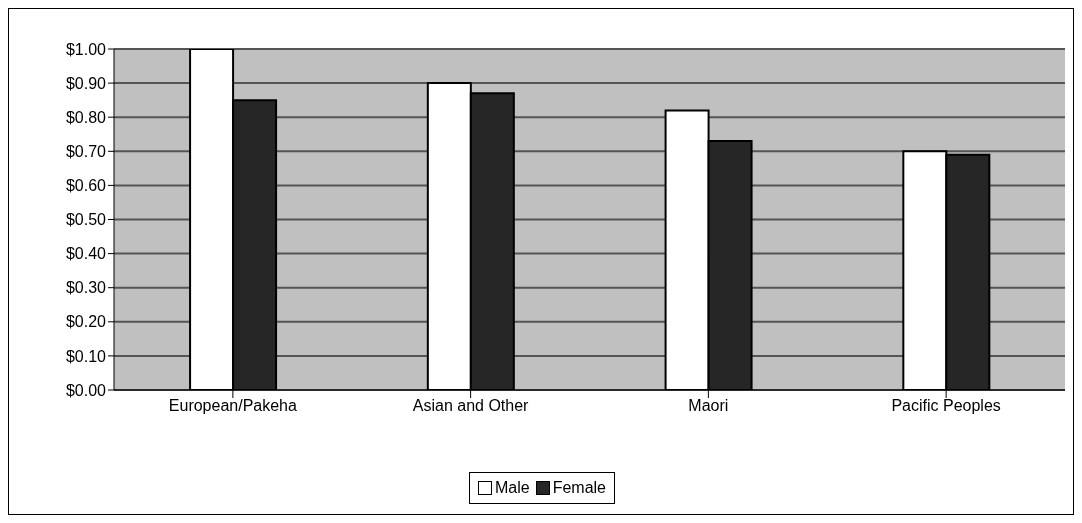 The width and height of the screenshot is (1082, 523). Describe the element at coordinates (86, 288) in the screenshot. I see `y-tick-label: $0.30` at that location.